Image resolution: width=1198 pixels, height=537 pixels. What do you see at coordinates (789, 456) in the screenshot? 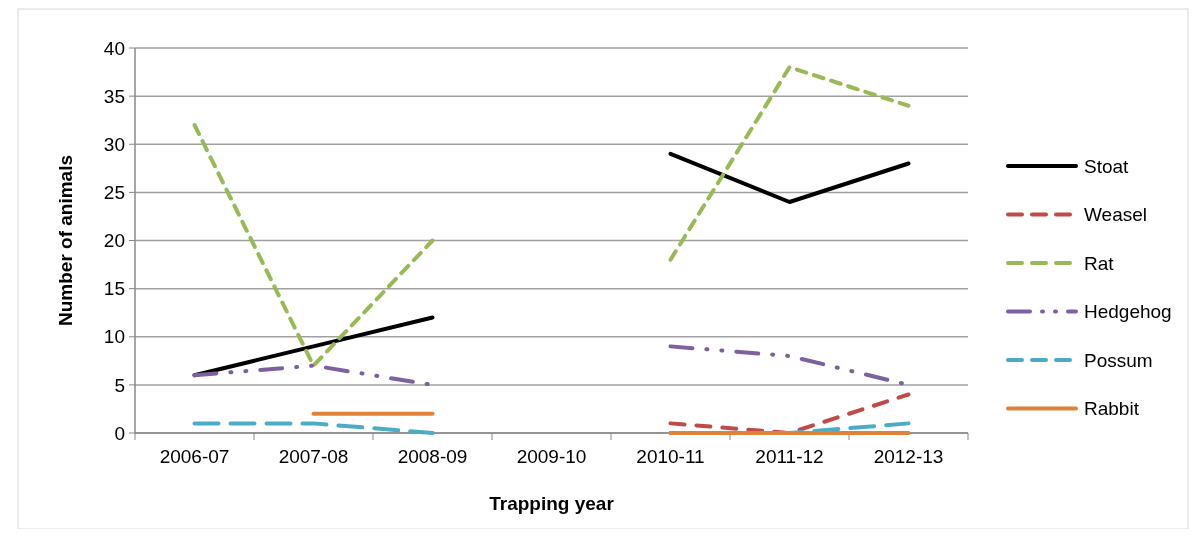
I see `x-tick-label: 2011-12` at bounding box center [789, 456].